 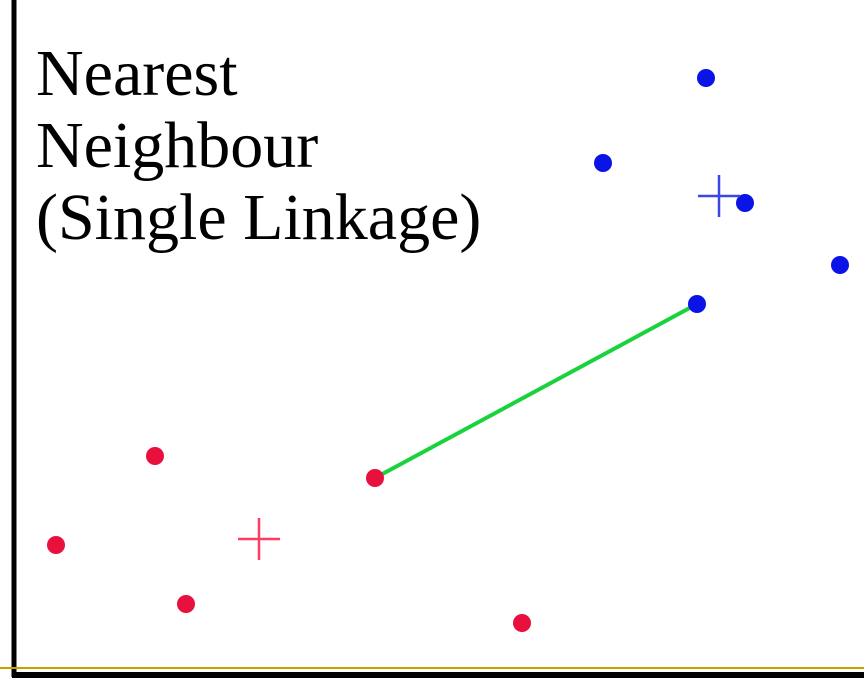 I want to click on linkage-layer, so click(x=536, y=391).